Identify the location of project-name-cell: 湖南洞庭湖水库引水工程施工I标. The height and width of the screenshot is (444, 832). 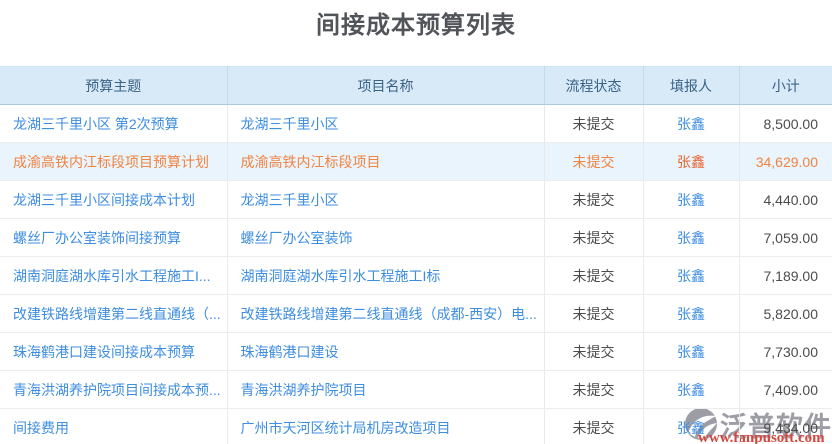
(386, 275).